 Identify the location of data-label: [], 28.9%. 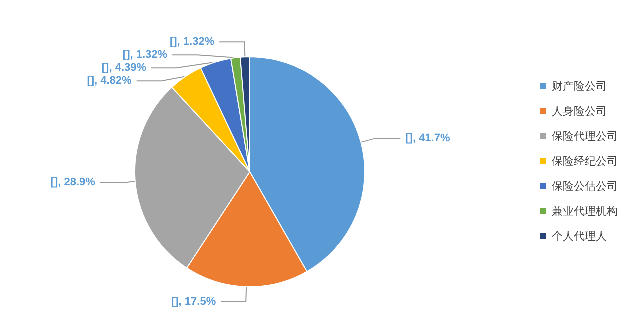
(73, 182).